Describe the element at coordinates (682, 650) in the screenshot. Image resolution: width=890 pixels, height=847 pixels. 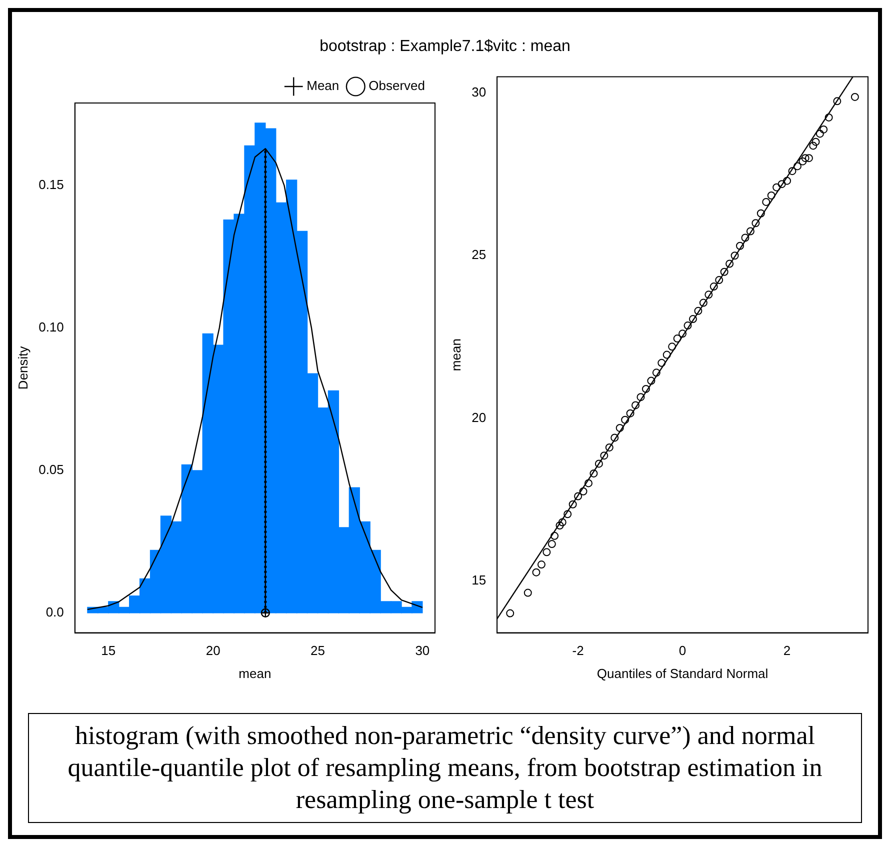
I see `x-tick-label: 0` at that location.